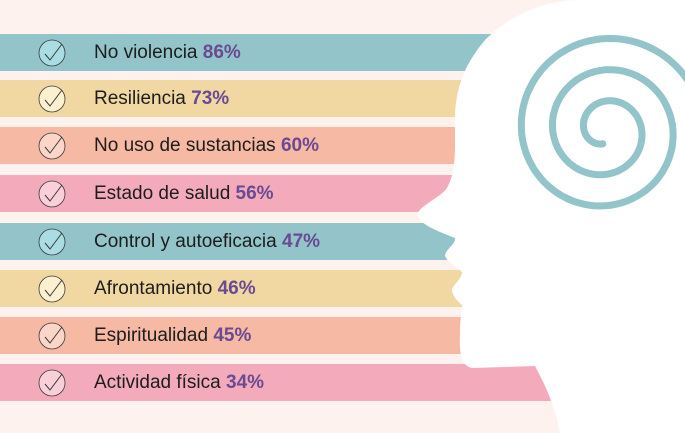 The width and height of the screenshot is (685, 433). I want to click on item-label: Estado de salud 56%, so click(184, 193).